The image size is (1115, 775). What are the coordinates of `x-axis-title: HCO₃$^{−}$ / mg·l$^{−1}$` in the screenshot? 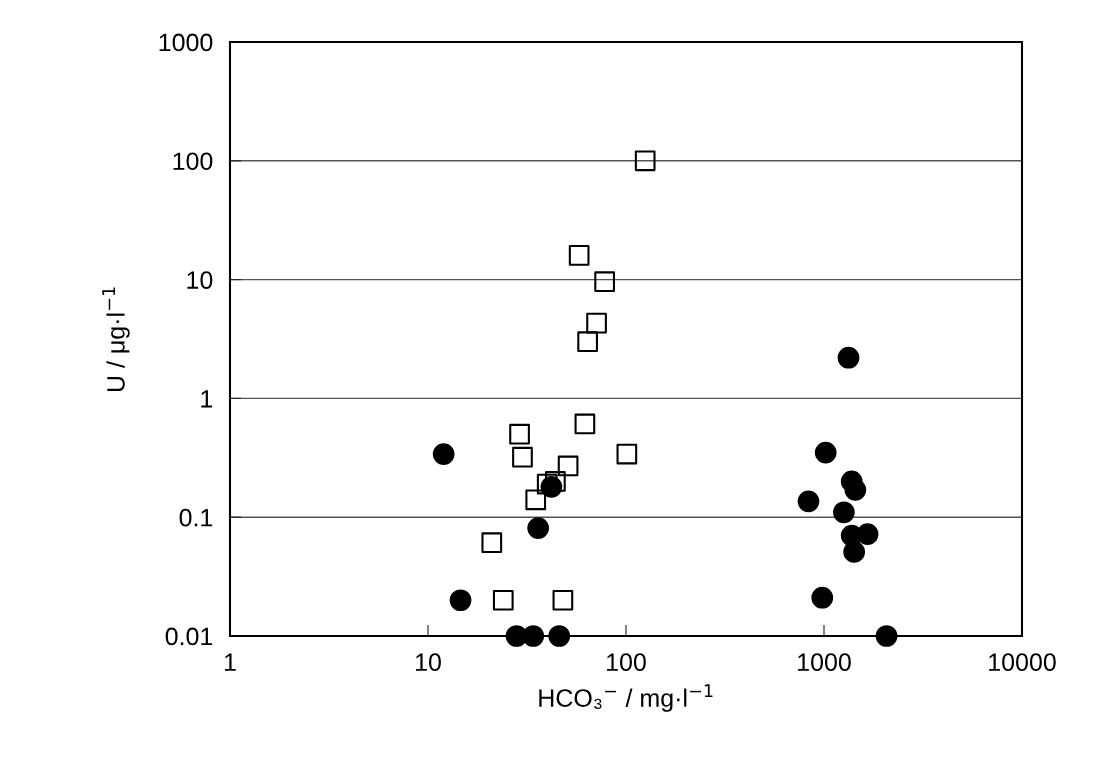 It's located at (626, 698).